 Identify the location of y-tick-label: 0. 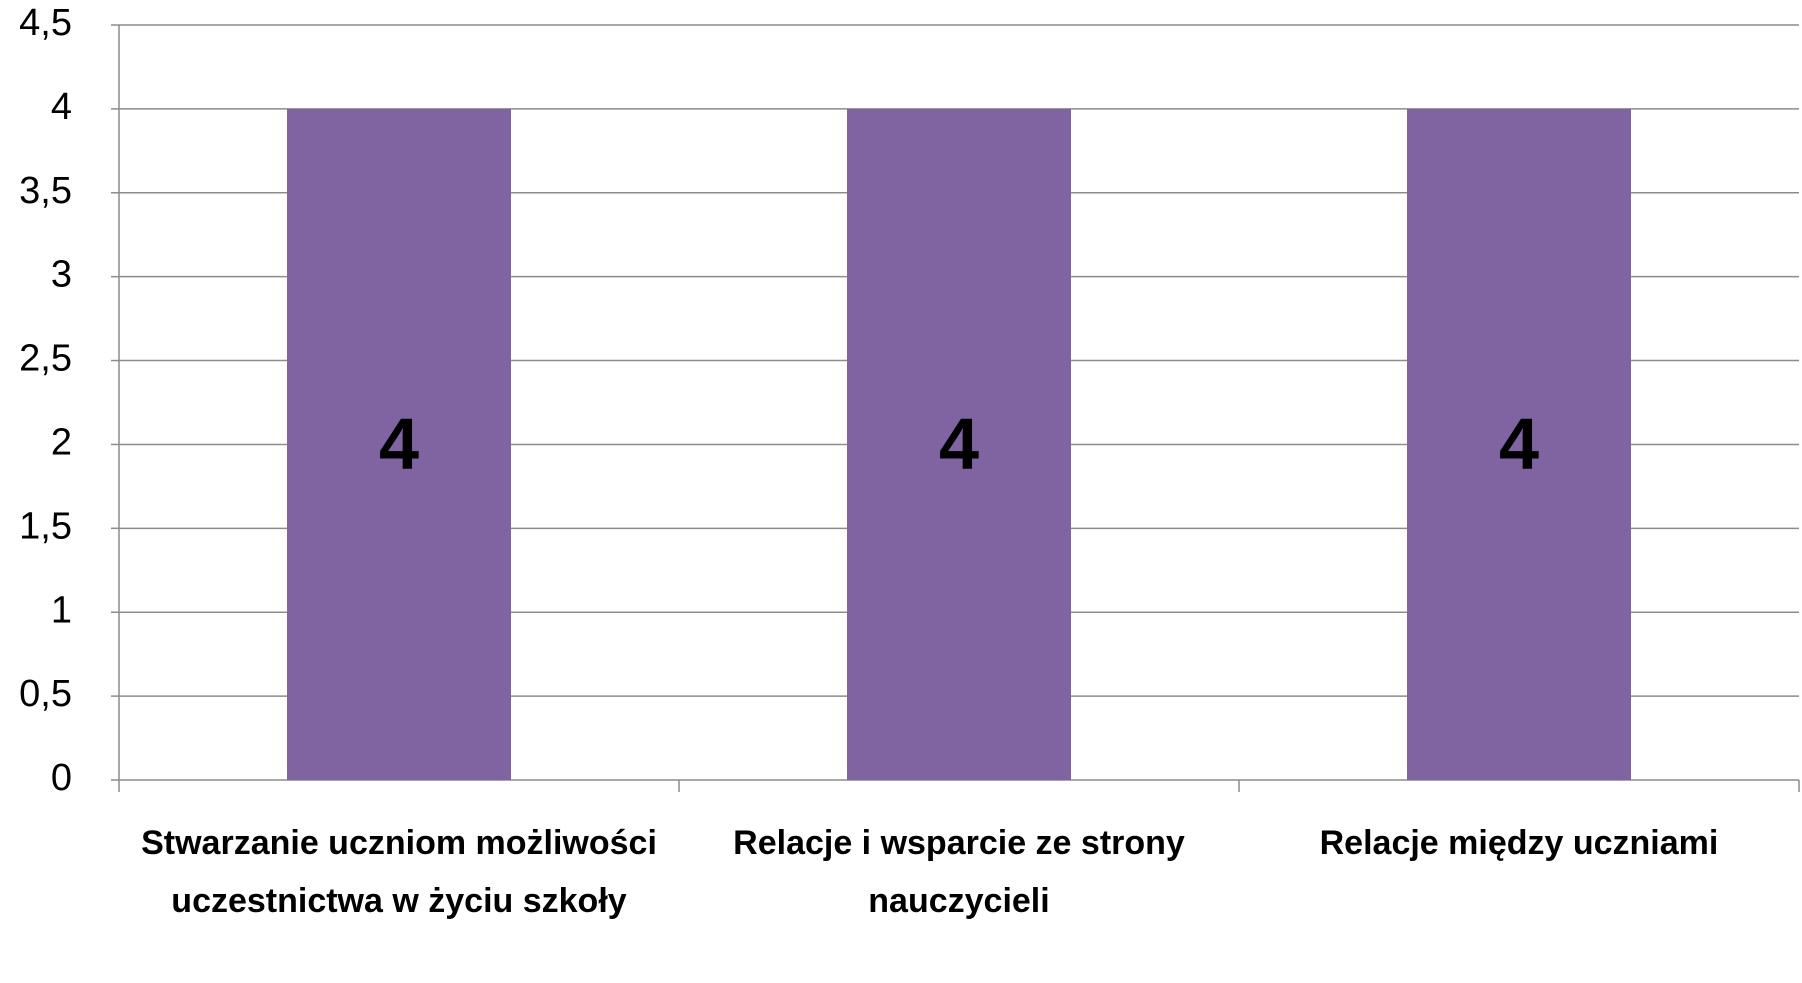
(61, 778).